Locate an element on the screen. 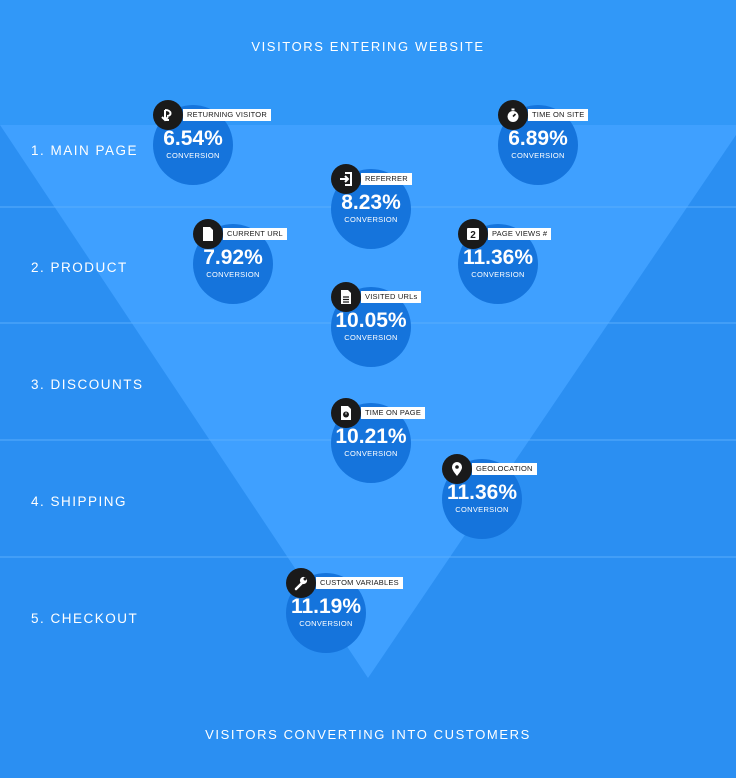 The width and height of the screenshot is (736, 778). metric-tag-label: TIME ON PAGE is located at coordinates (393, 413).